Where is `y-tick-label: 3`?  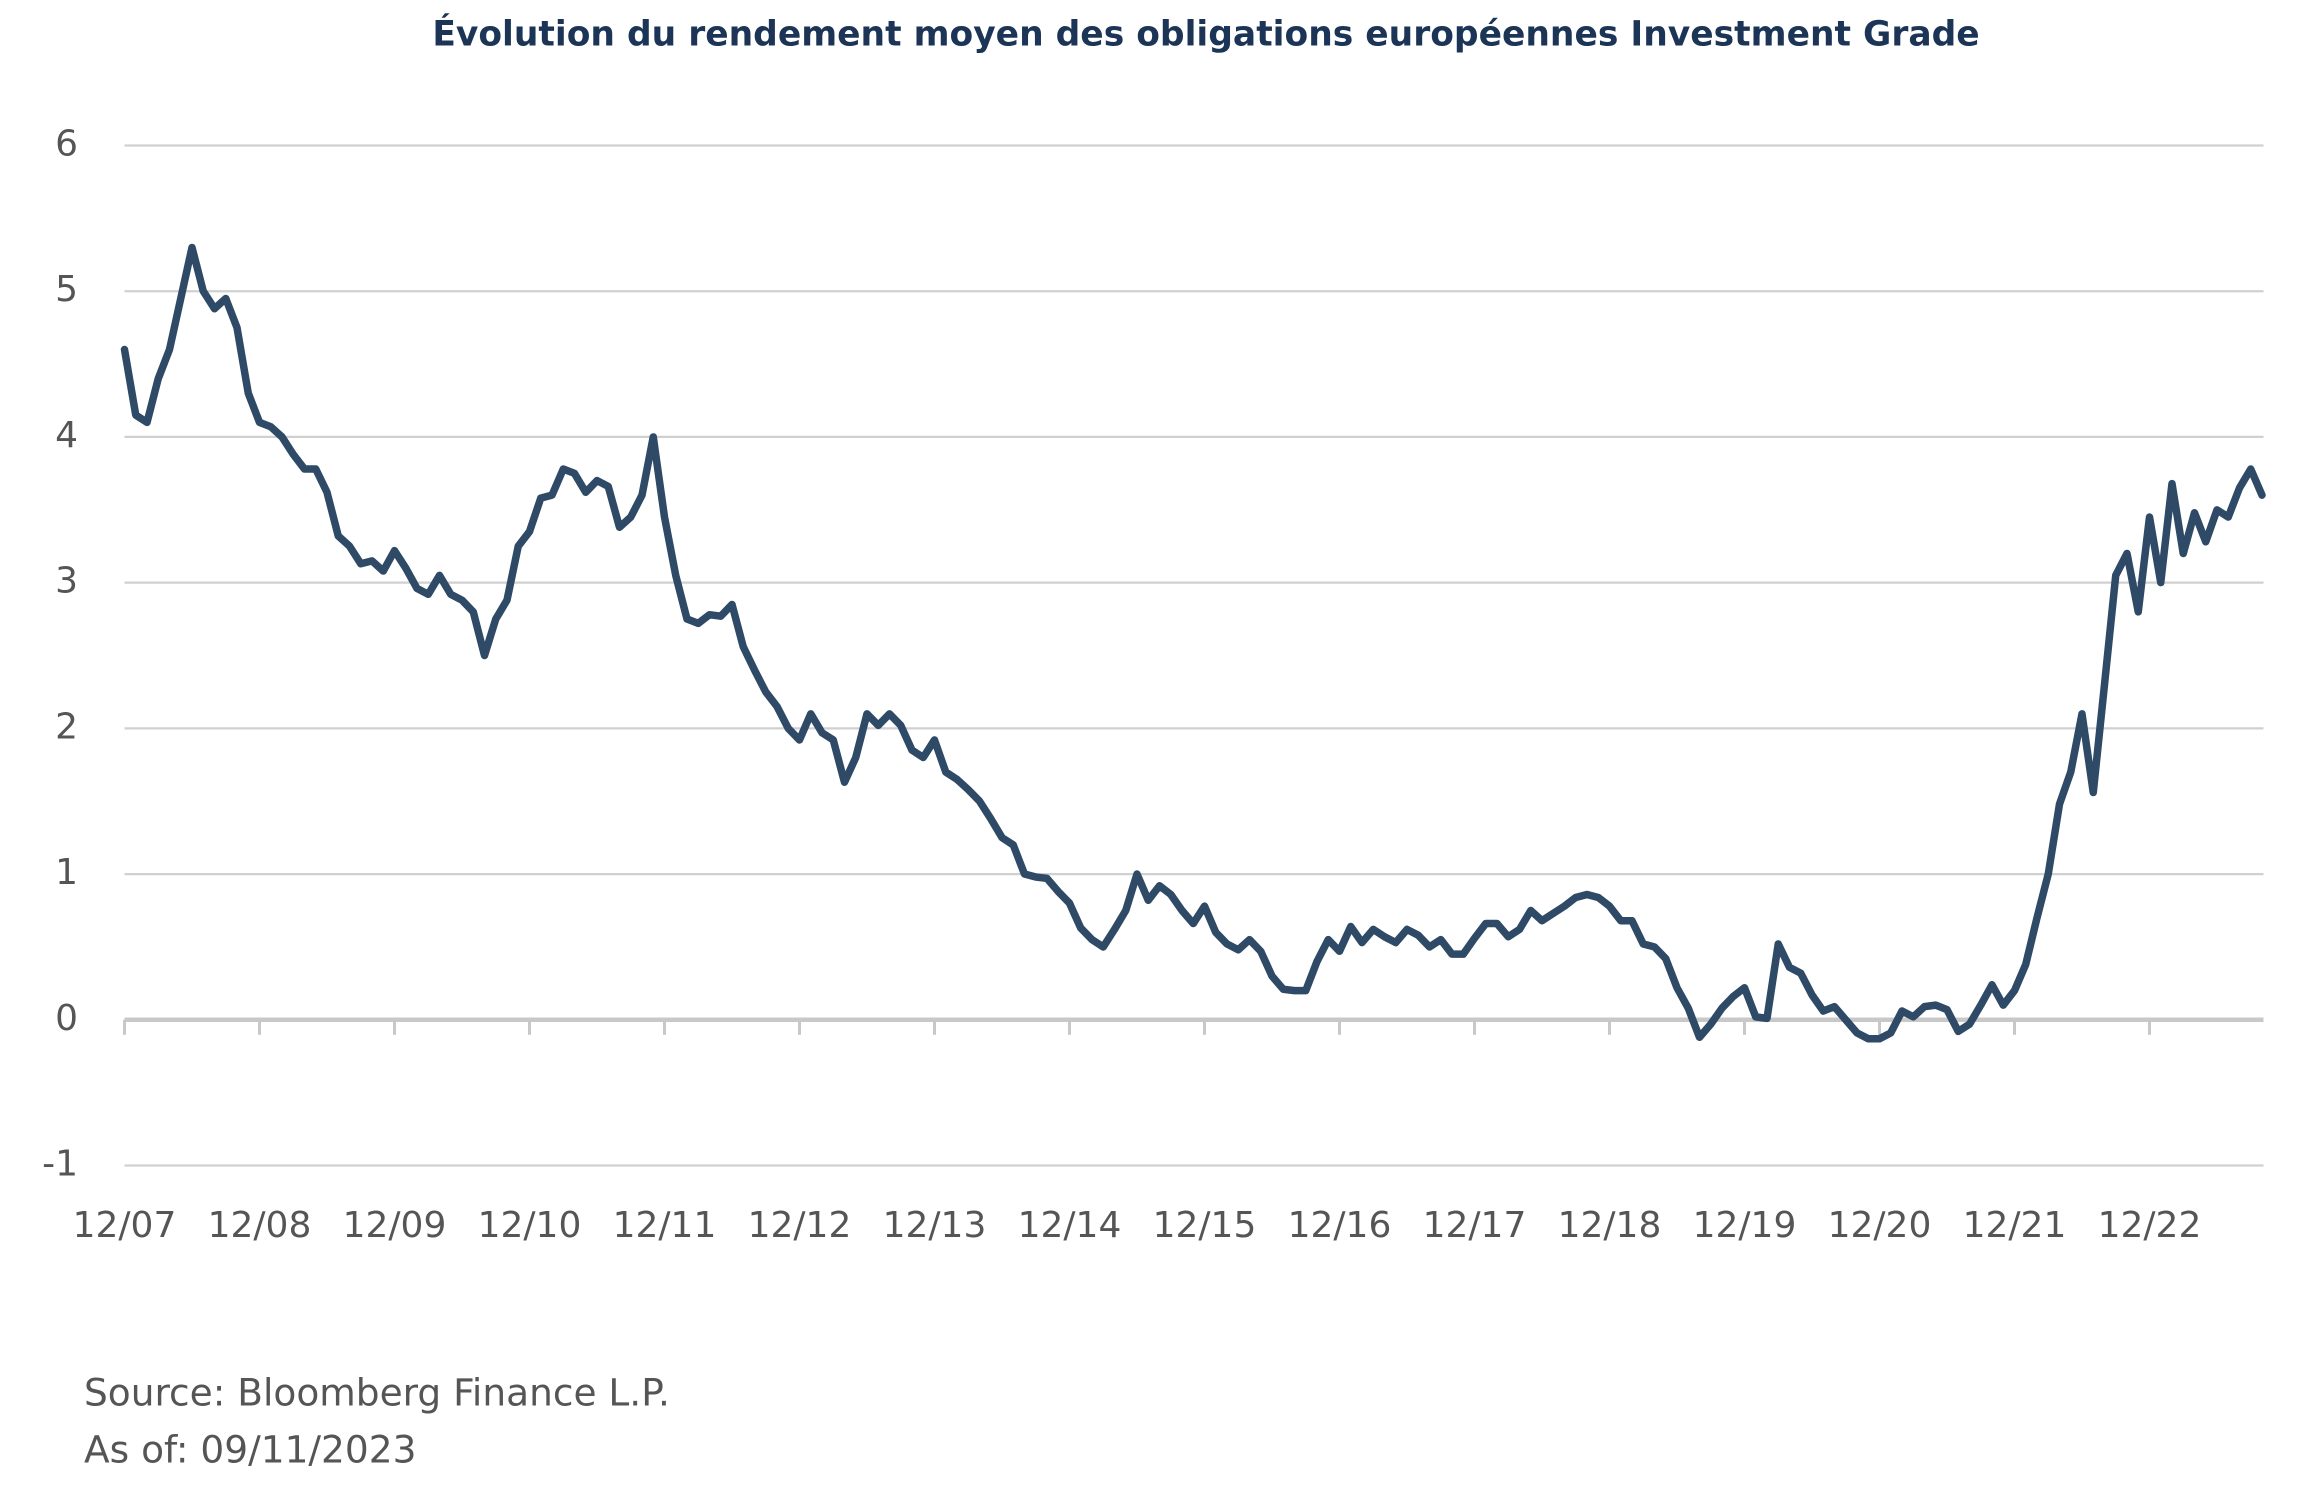 y-tick-label: 3 is located at coordinates (66, 581).